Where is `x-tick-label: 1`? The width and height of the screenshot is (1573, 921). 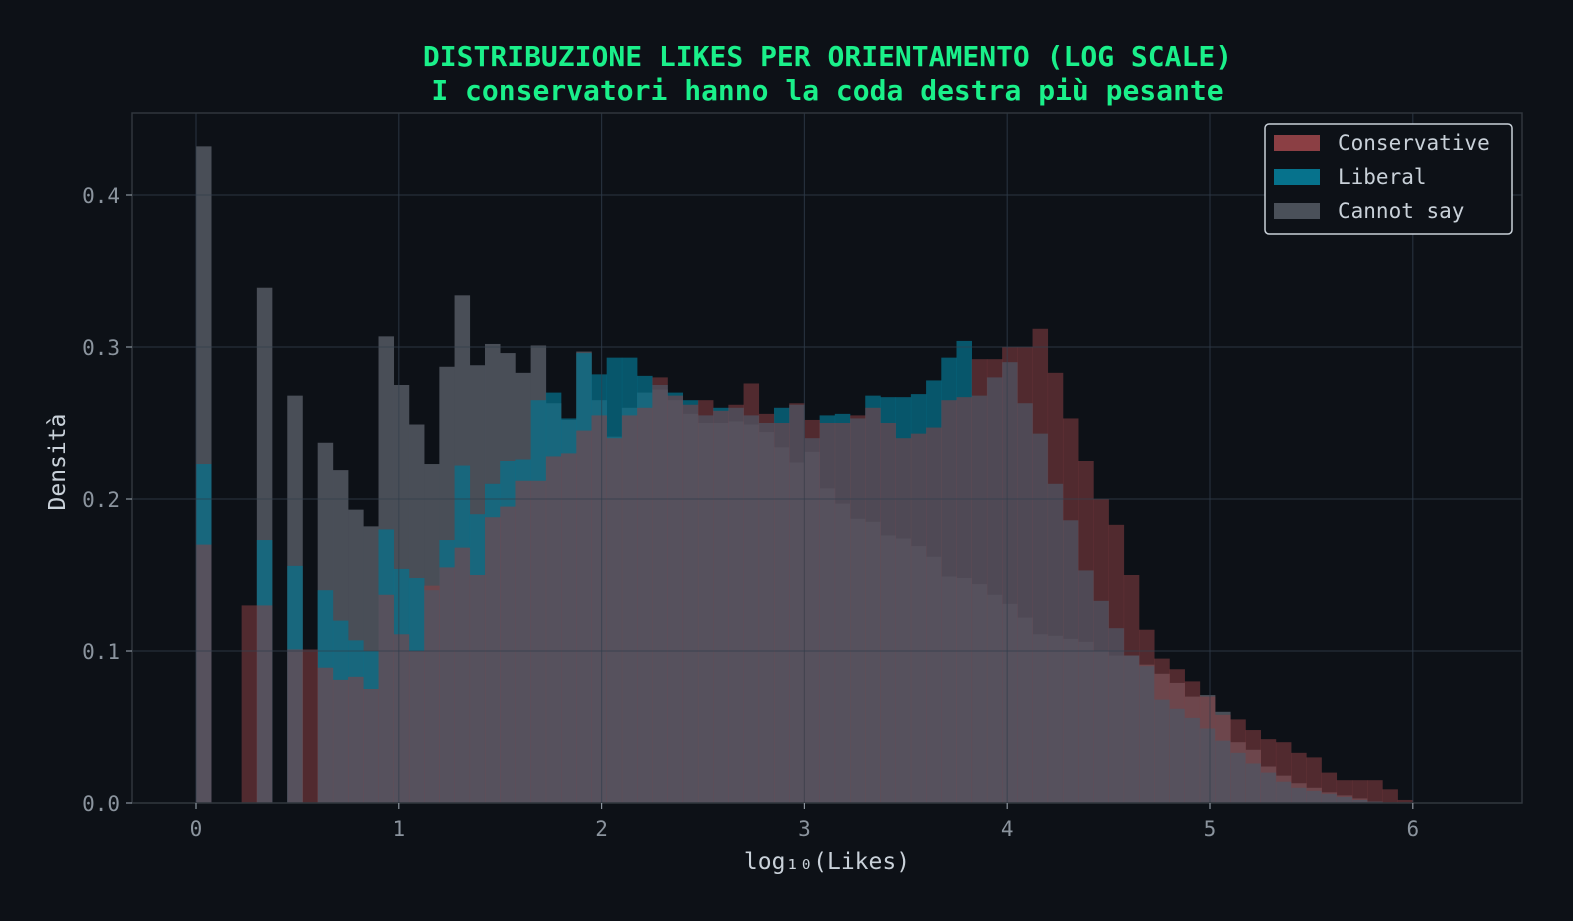 x-tick-label: 1 is located at coordinates (398, 829).